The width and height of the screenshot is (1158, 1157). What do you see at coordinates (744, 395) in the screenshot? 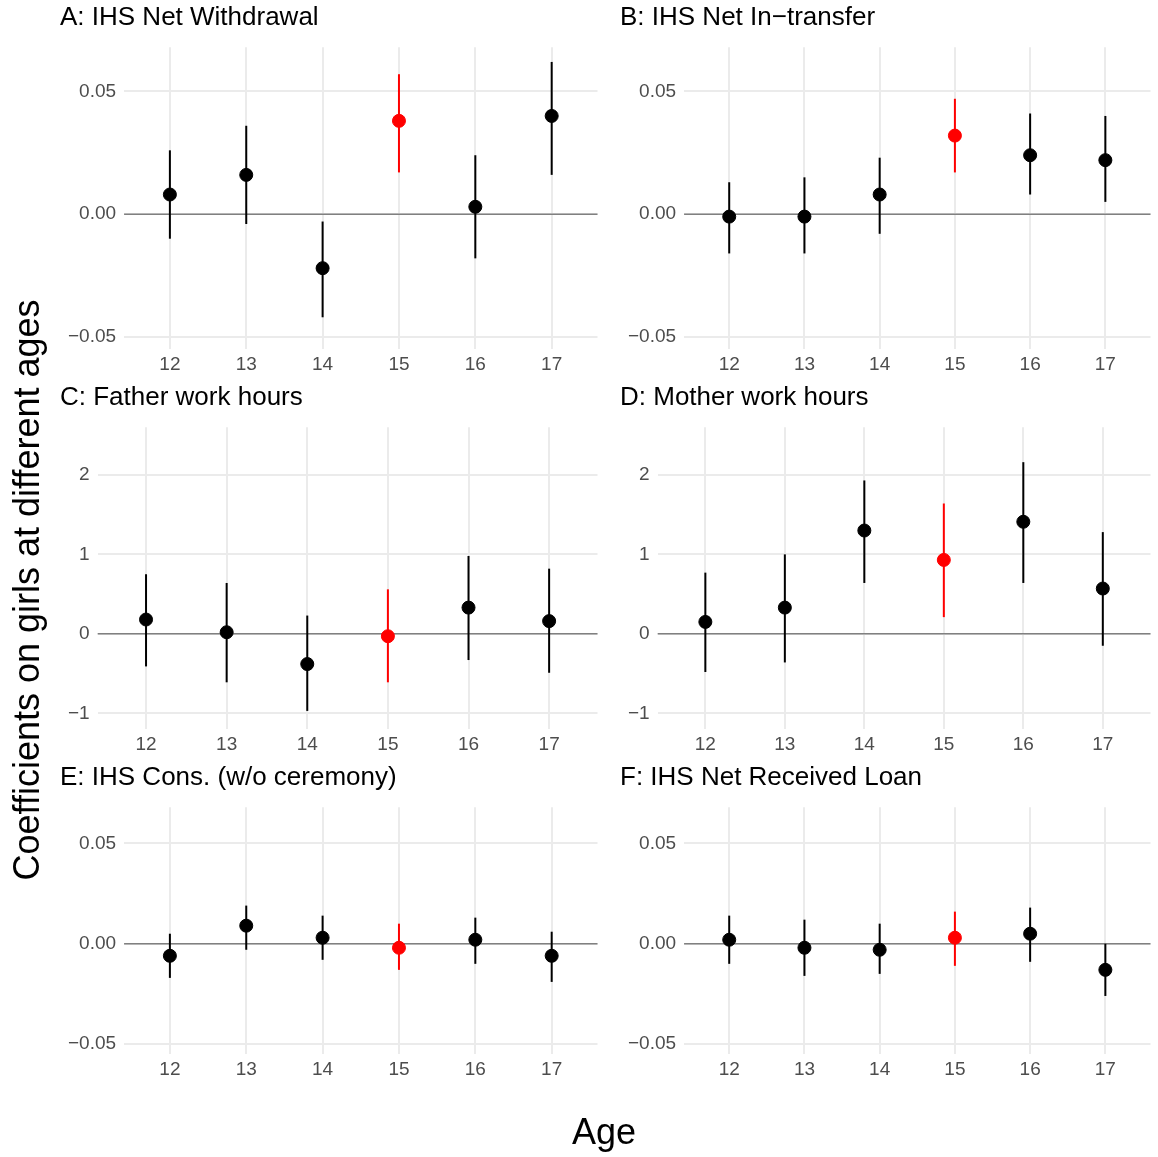
I see `chart-title: D: Mother work hours` at bounding box center [744, 395].